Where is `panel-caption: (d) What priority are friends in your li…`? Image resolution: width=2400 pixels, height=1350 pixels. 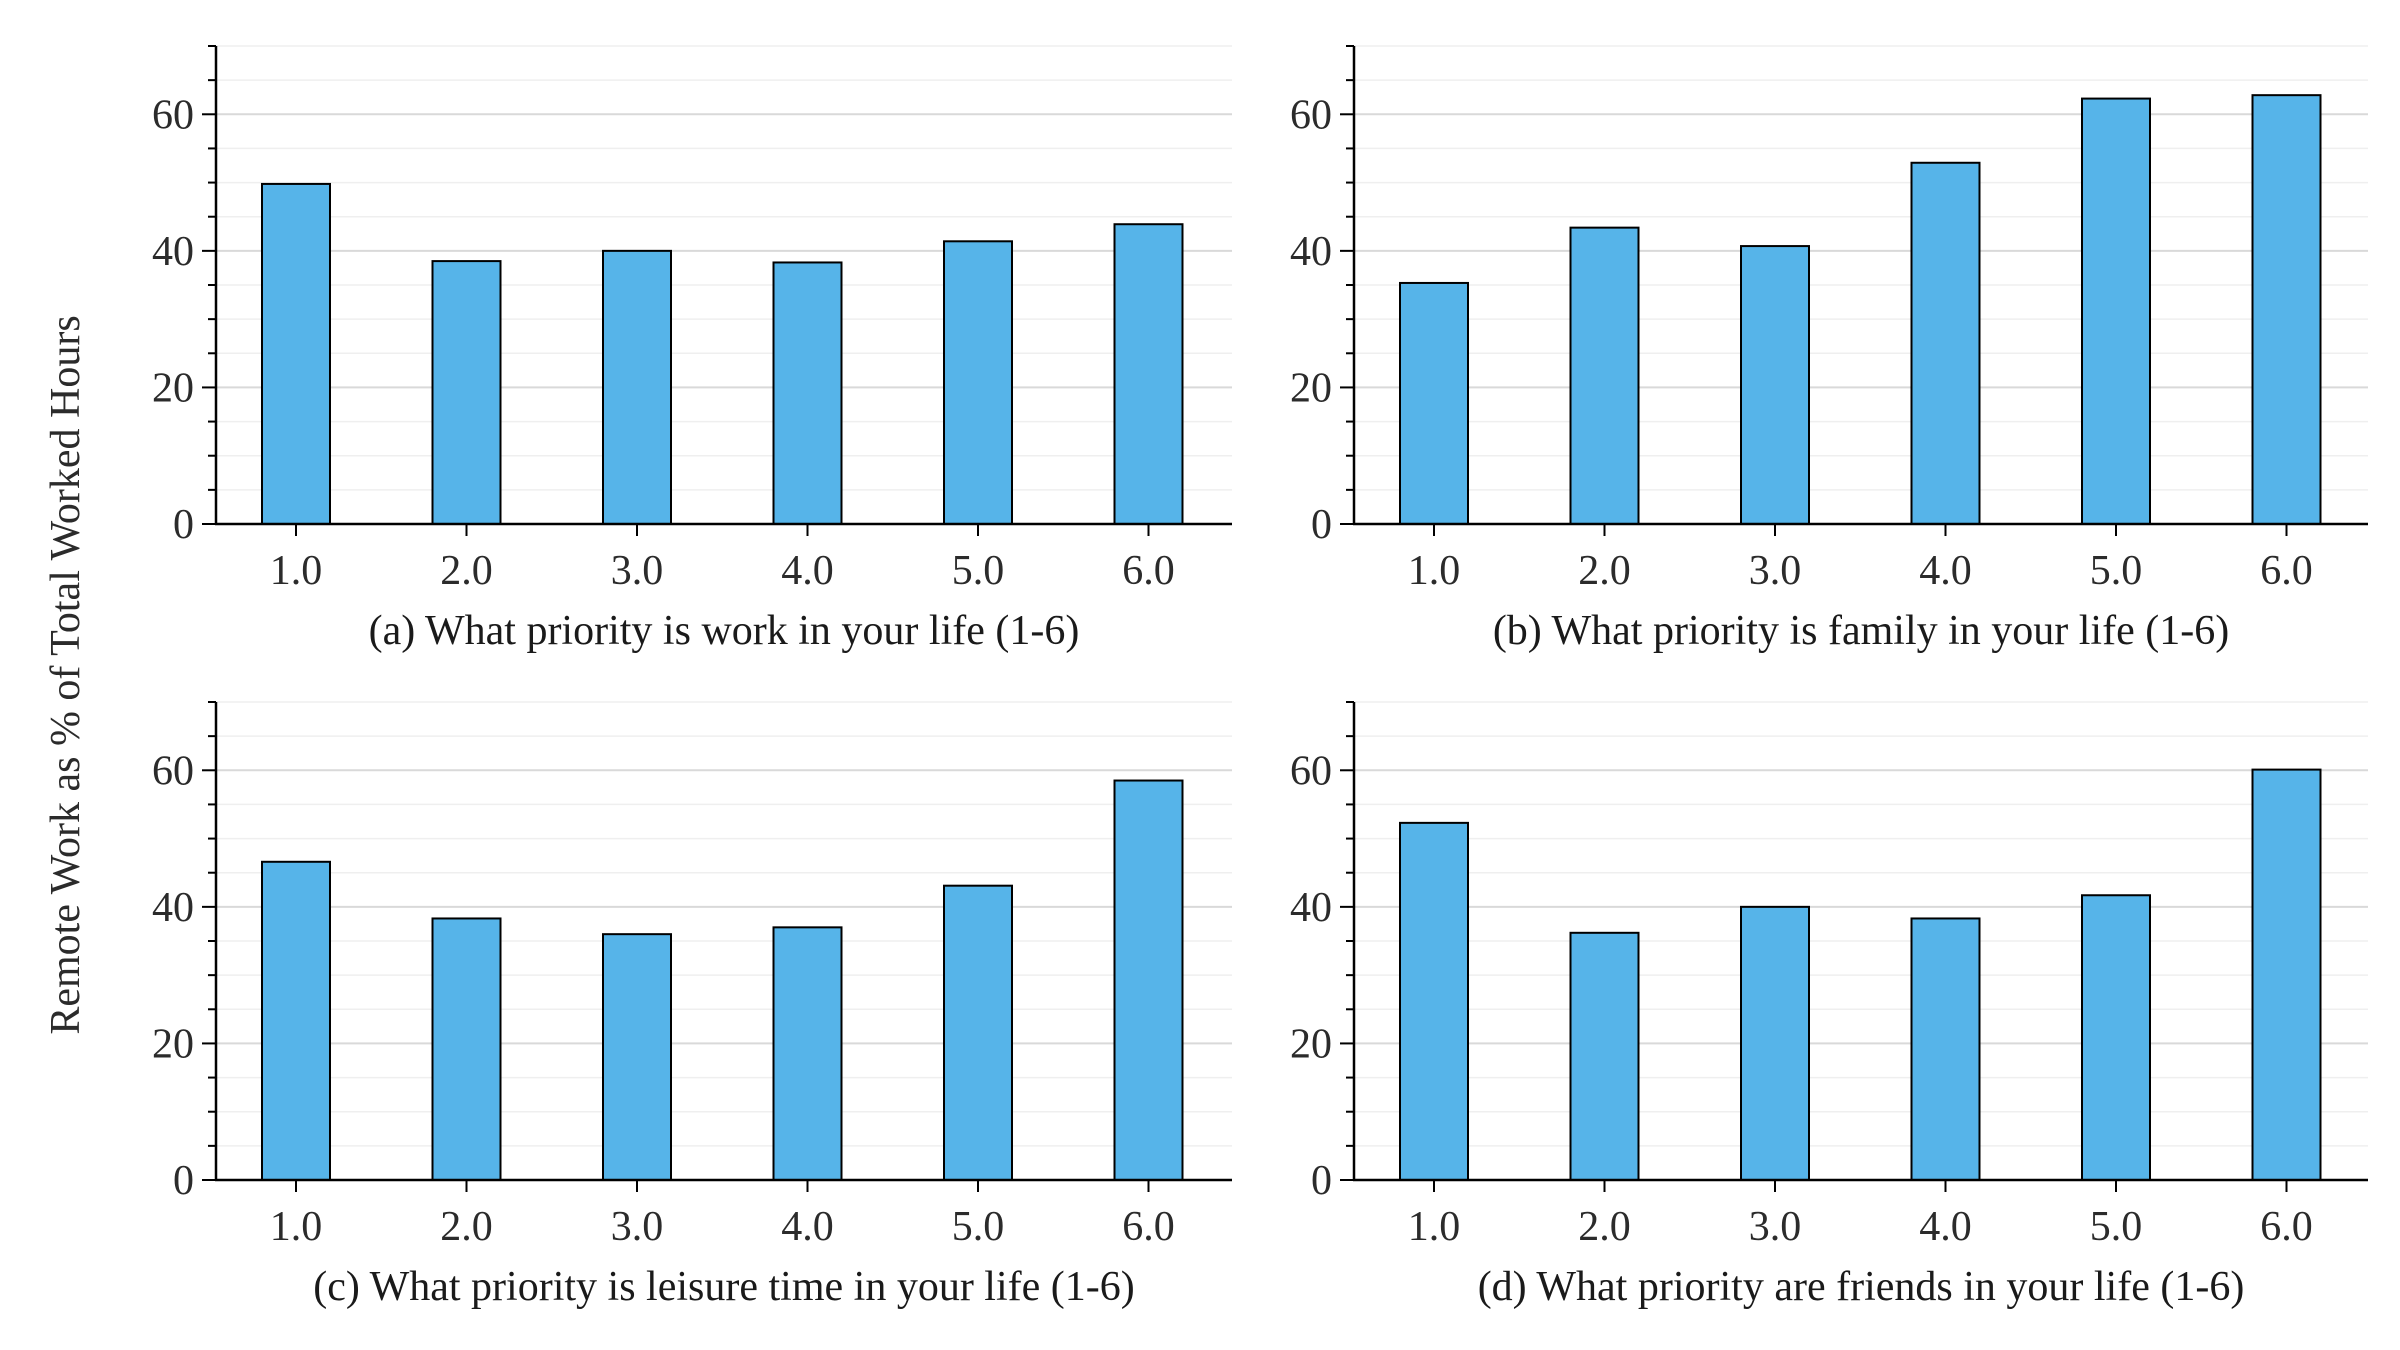 panel-caption: (d) What priority are friends in your li… is located at coordinates (1861, 1287).